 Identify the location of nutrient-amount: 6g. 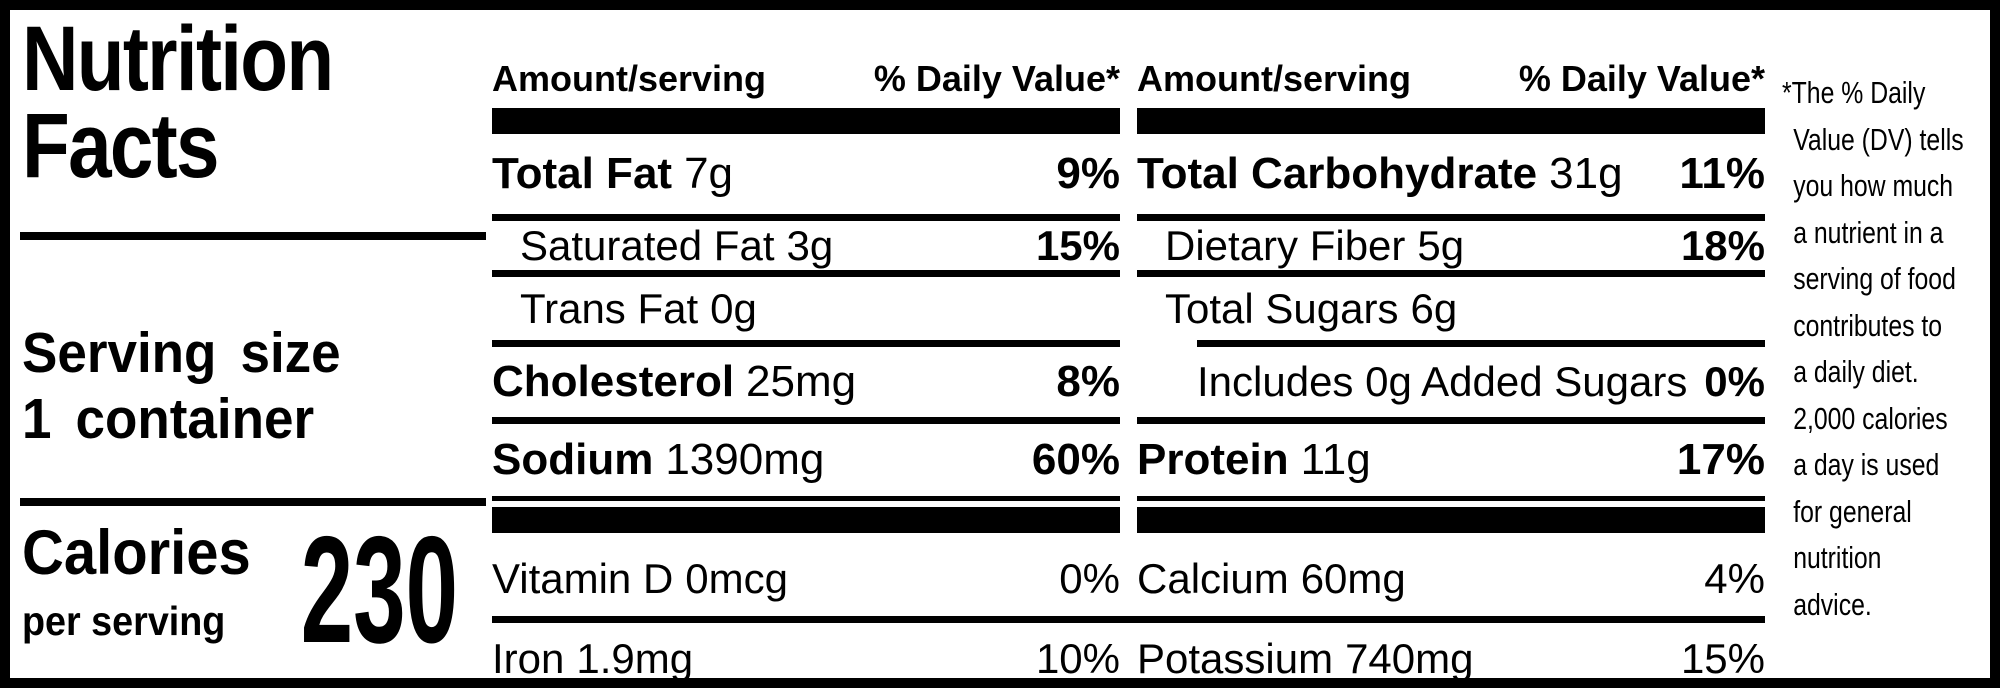
(1434, 308).